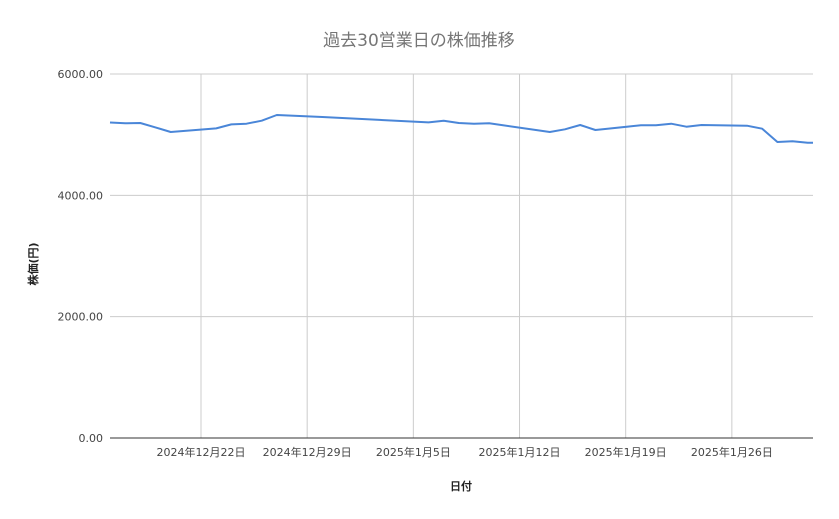 Image resolution: width=839 pixels, height=519 pixels. Describe the element at coordinates (81, 317) in the screenshot. I see `y-tick-label: 2000.00` at that location.